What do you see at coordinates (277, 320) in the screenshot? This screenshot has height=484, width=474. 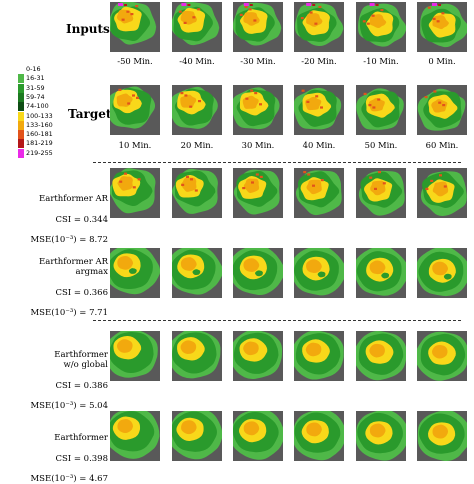 I see `section-divider` at bounding box center [277, 320].